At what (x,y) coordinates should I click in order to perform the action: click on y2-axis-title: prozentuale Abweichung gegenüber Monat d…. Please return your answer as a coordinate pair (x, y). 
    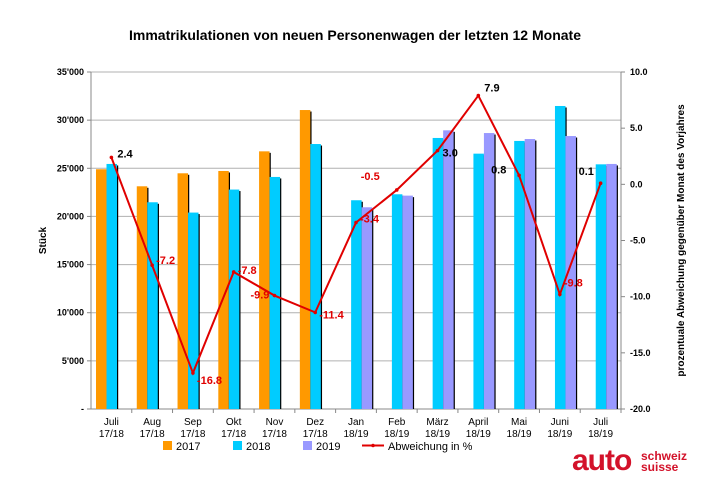
    Looking at the image, I should click on (681, 240).